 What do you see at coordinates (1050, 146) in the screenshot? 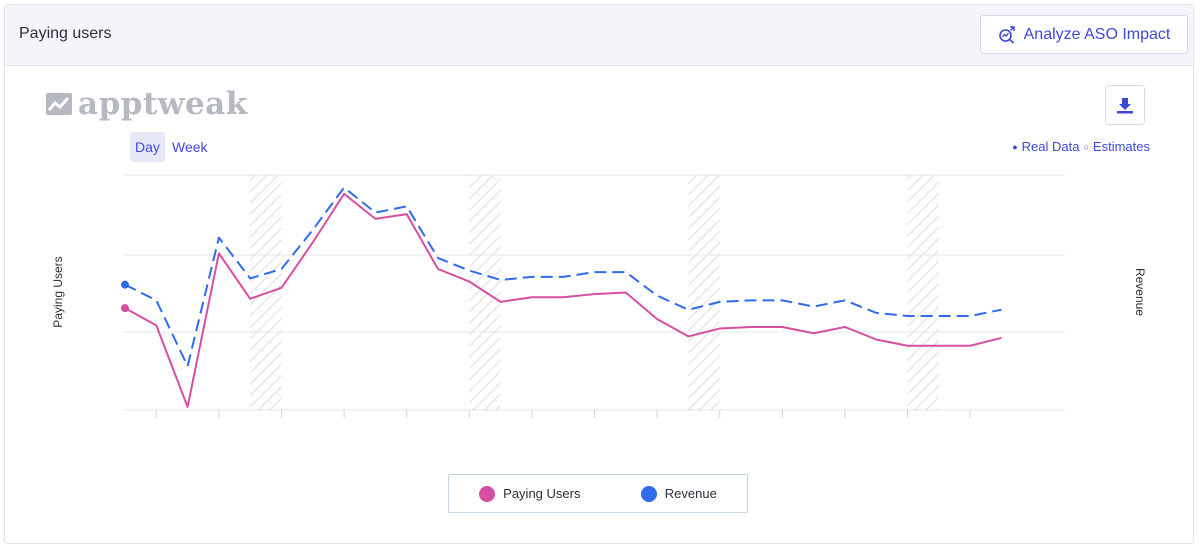
I see `real-data-label: Real Data` at bounding box center [1050, 146].